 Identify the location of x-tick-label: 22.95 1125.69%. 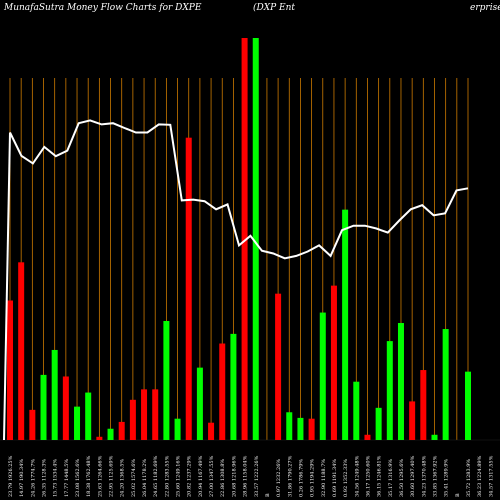
(112, 476).